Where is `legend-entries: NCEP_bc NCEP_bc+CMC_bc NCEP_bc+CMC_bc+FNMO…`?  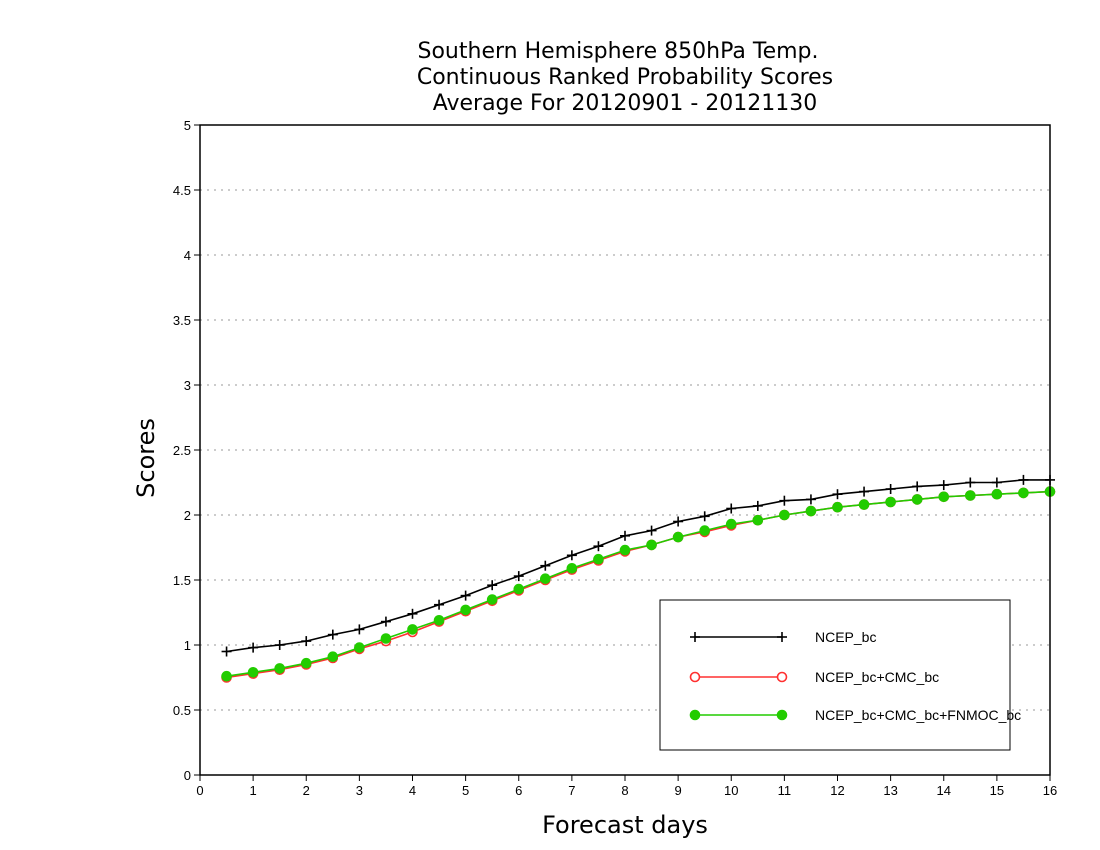
legend-entries: NCEP_bc NCEP_bc+CMC_bc NCEP_bc+CMC_bc+FNMO… is located at coordinates (855, 676).